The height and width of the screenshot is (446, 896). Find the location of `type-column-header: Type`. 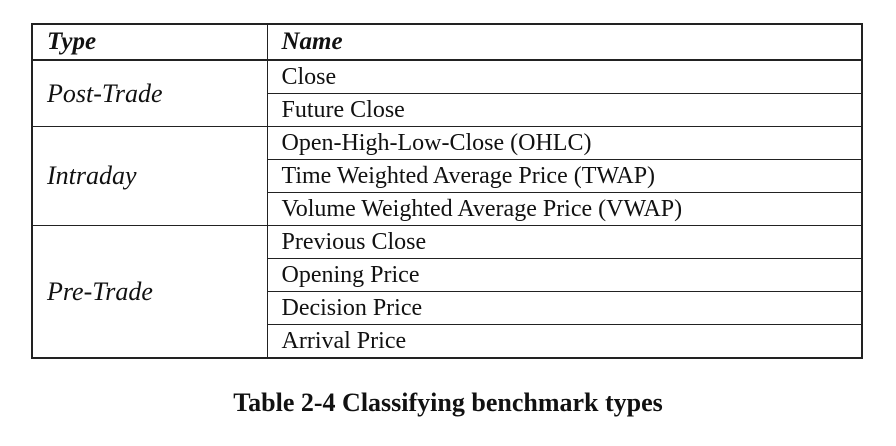

type-column-header: Type is located at coordinates (149, 42).